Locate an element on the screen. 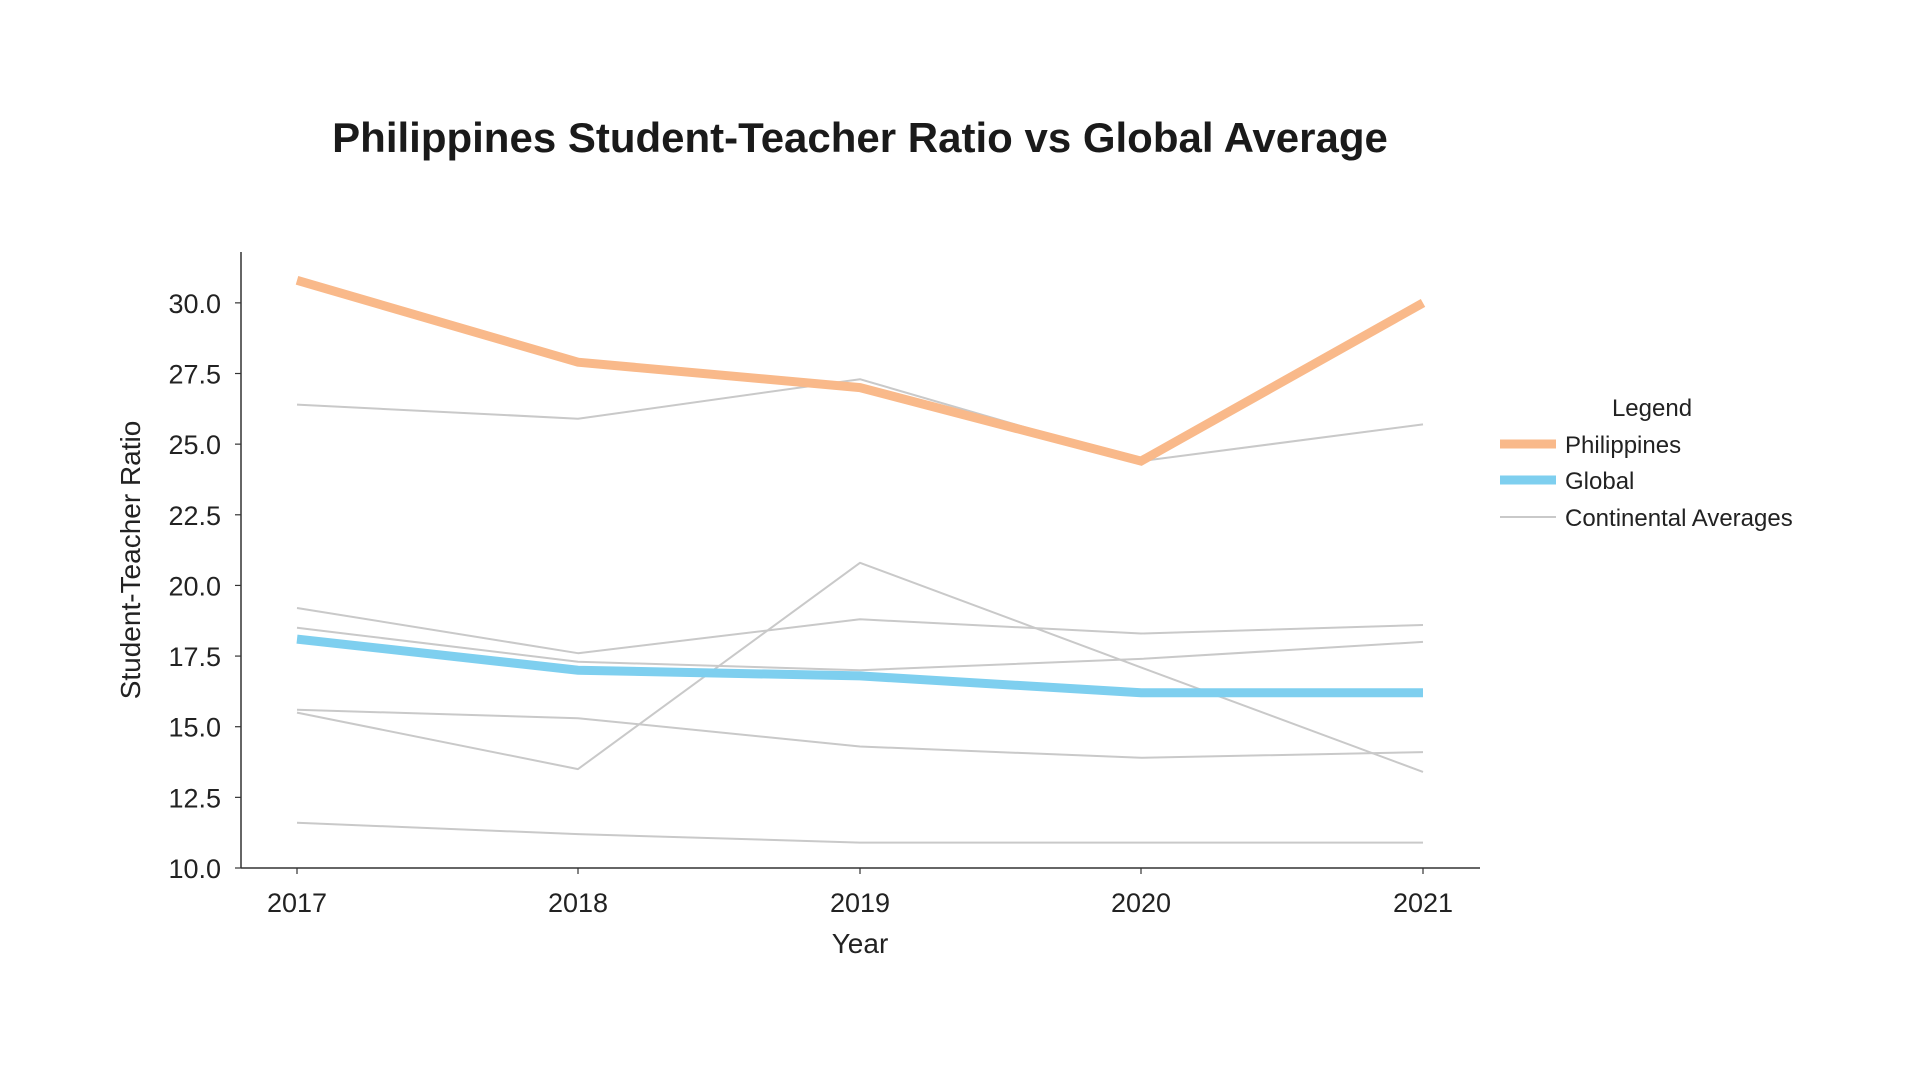  y-tick-label: 15.0 is located at coordinates (194, 728).